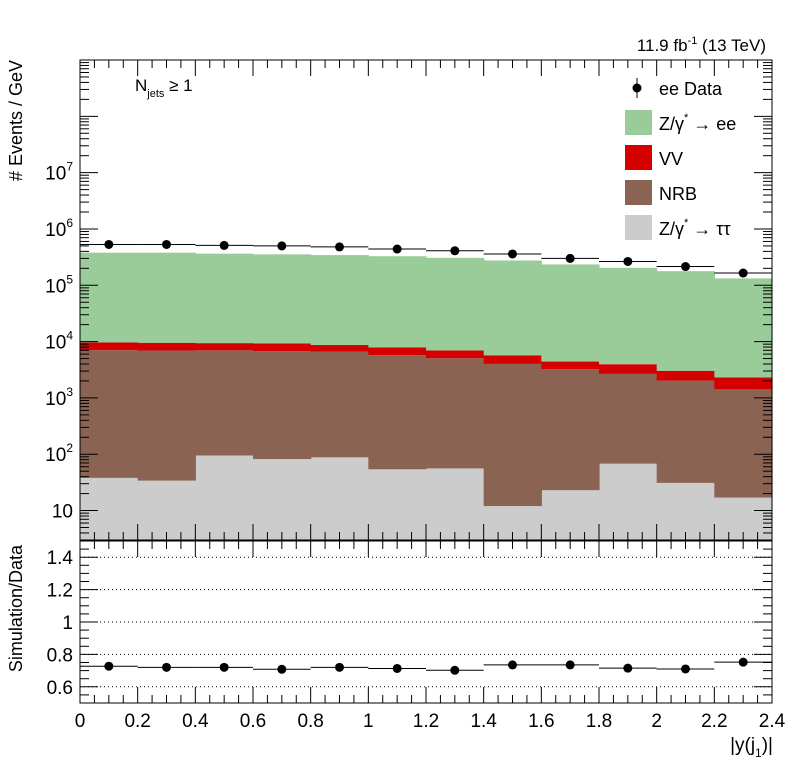  I want to click on y-tick-label-3: 10⁴, so click(59, 341).